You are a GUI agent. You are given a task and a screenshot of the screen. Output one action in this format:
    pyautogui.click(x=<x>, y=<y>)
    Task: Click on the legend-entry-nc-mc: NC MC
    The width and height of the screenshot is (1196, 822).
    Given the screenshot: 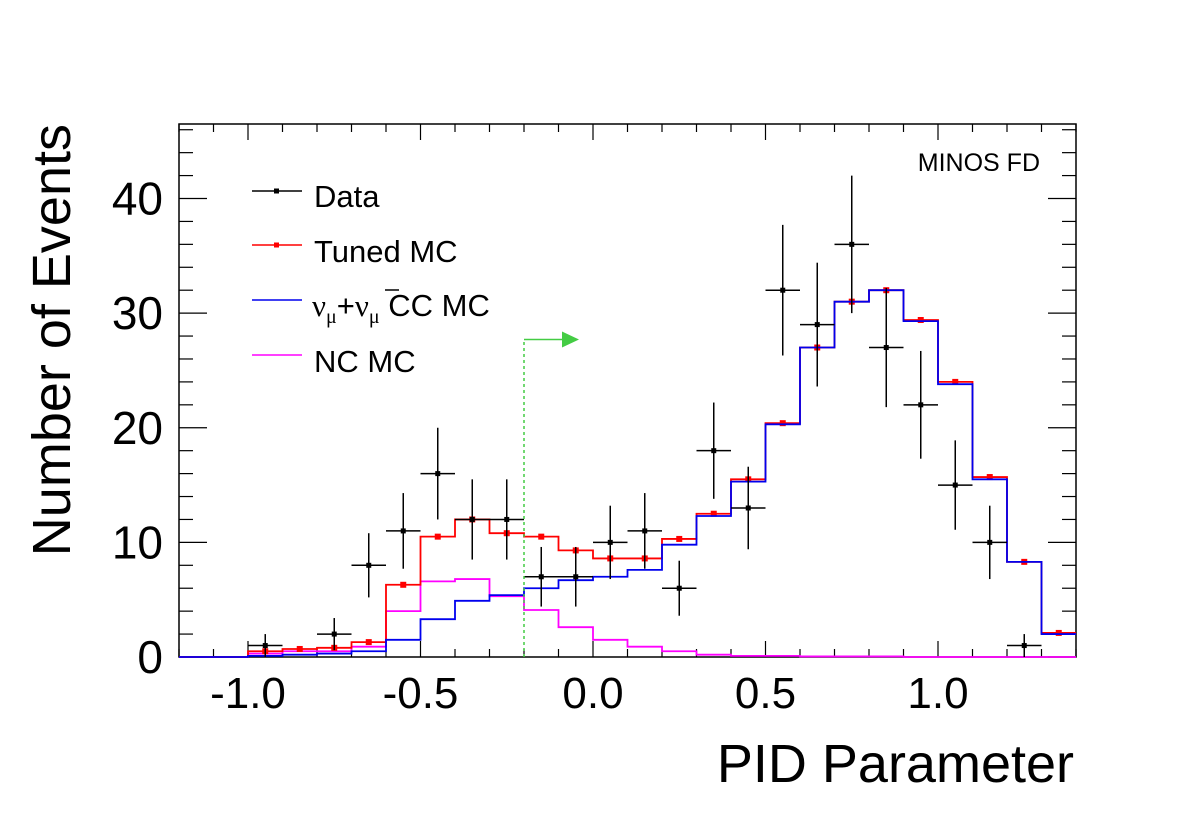 What is the action you would take?
    pyautogui.click(x=334, y=361)
    